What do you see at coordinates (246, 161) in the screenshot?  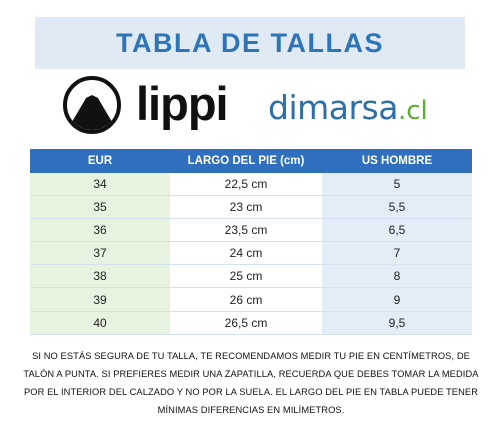 I see `header-largo-del-pie: LARGO DEL PIE (cm)` at bounding box center [246, 161].